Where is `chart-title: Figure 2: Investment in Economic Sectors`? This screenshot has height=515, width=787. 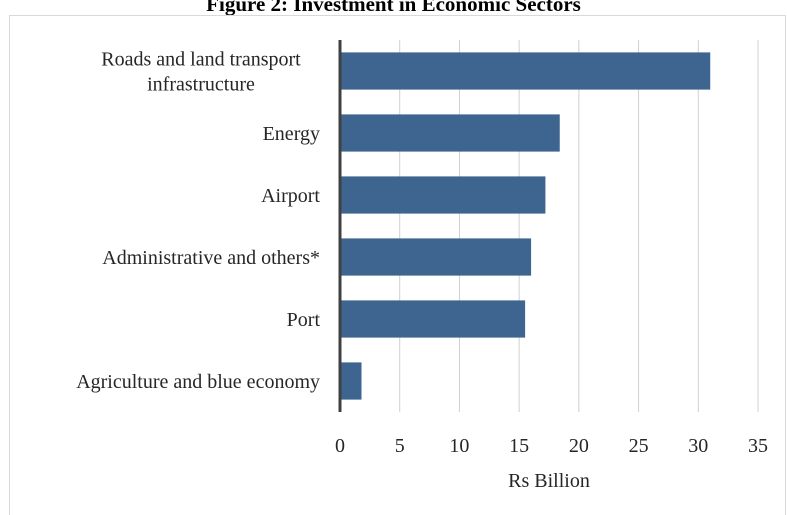 chart-title: Figure 2: Investment in Economic Sectors is located at coordinates (393, 8).